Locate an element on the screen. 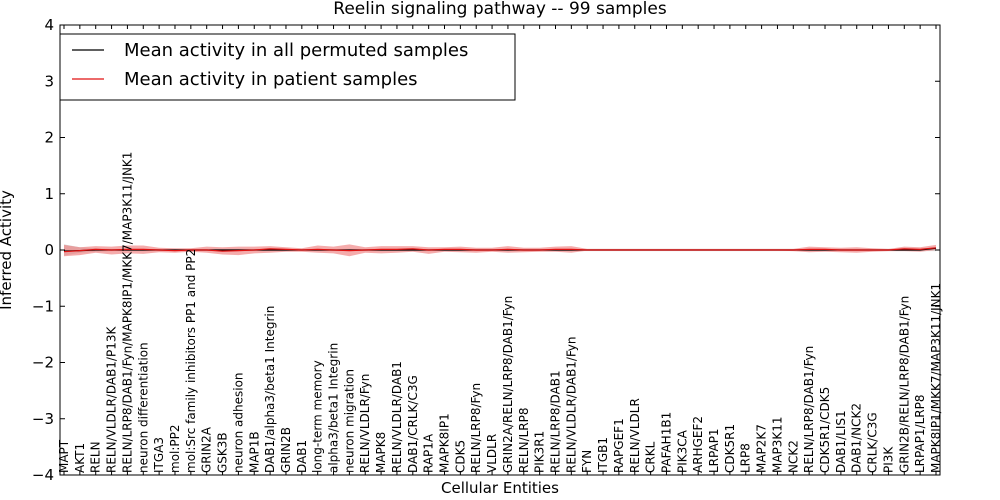 This screenshot has height=500, width=1000. y-tick-label: 0 is located at coordinates (49, 250).